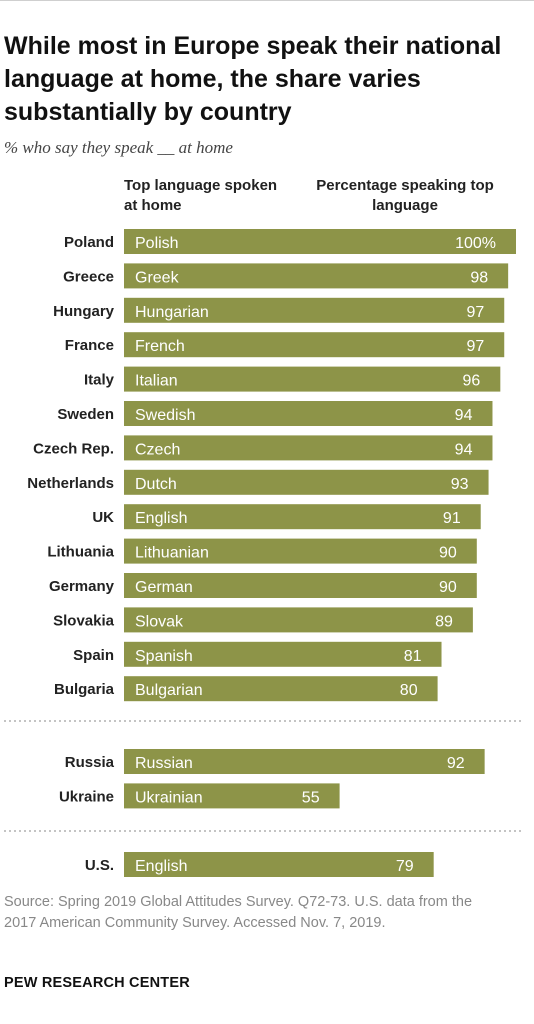 The width and height of the screenshot is (534, 1024). Describe the element at coordinates (201, 195) in the screenshot. I see `column-header-language: Top language spoken at home` at that location.